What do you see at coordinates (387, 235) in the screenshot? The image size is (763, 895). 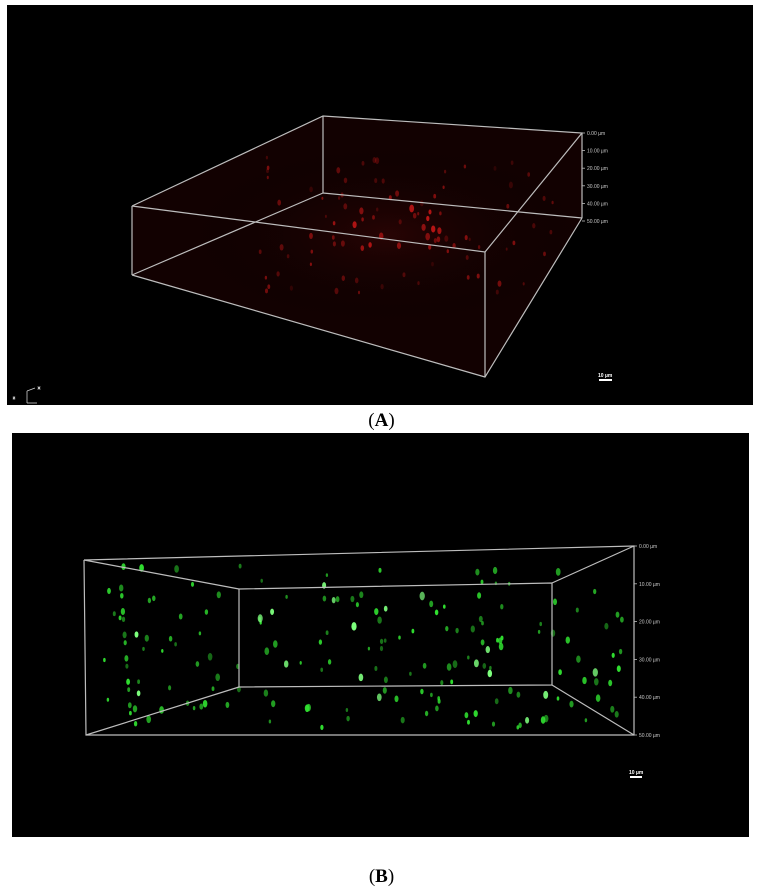 I see `volume-glow-a` at bounding box center [387, 235].